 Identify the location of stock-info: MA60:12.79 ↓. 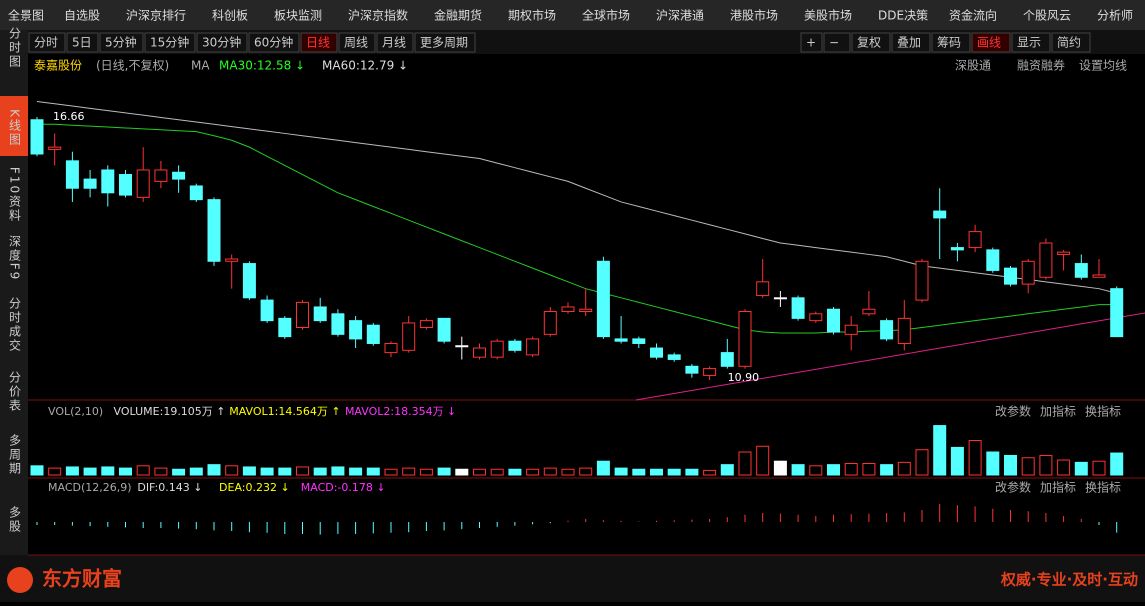
(365, 66).